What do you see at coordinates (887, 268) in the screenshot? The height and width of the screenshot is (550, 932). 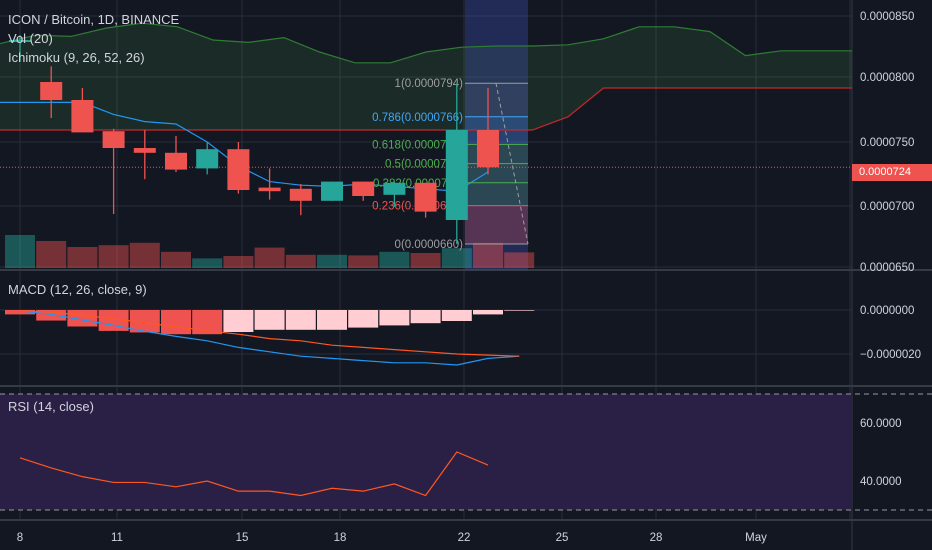 I see `price-tick-label: 0.0000650` at bounding box center [887, 268].